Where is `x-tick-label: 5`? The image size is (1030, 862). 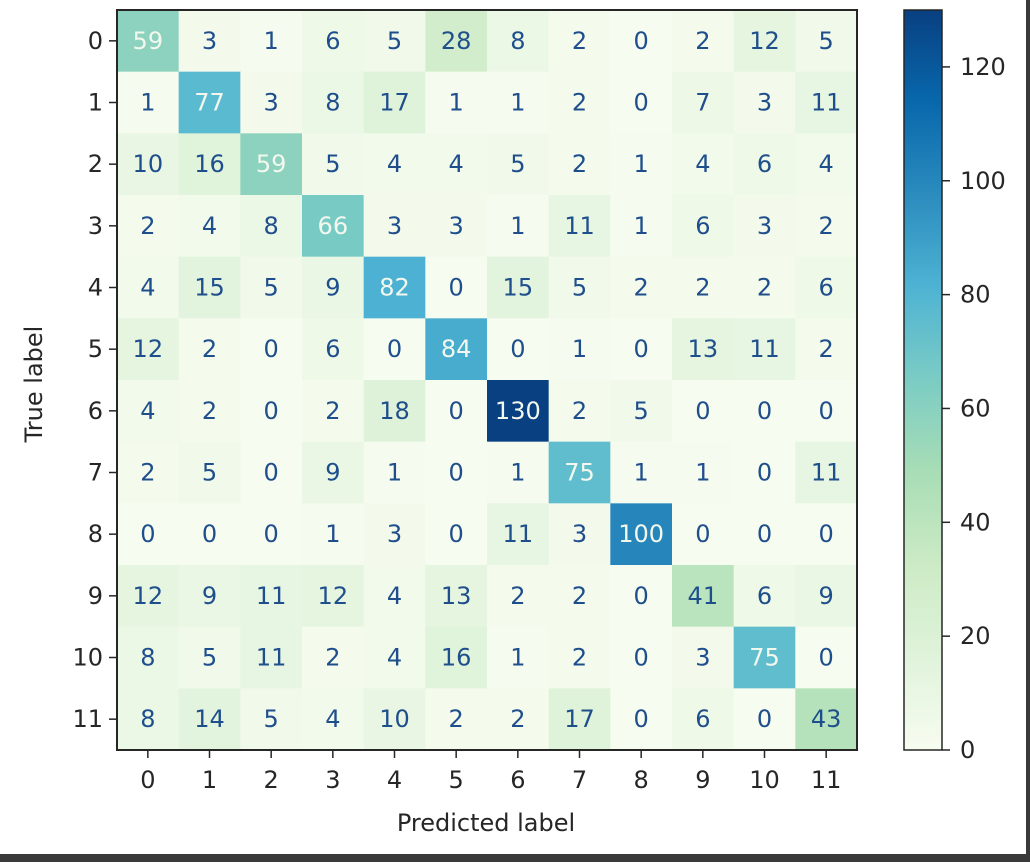
x-tick-label: 5 is located at coordinates (456, 780).